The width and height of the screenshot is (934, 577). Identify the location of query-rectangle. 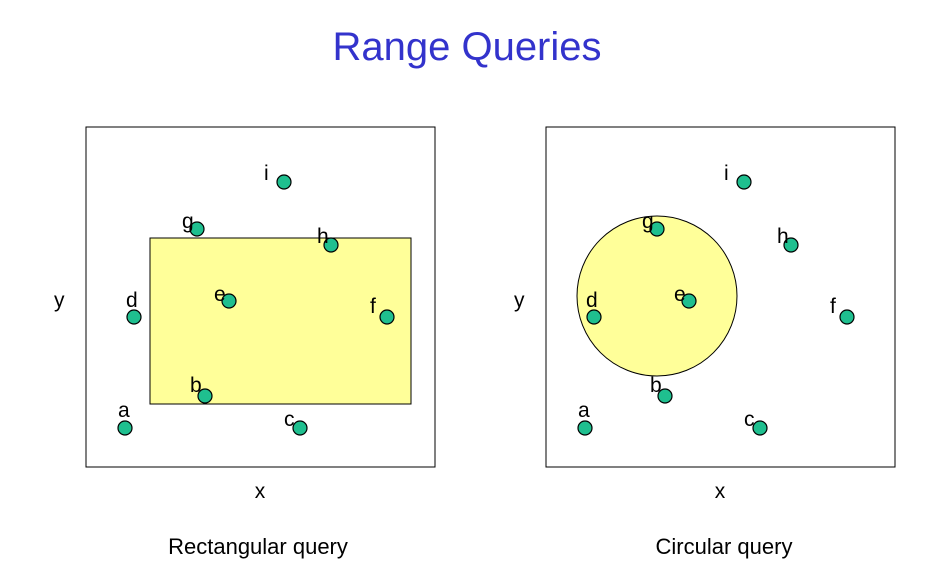
(280, 321).